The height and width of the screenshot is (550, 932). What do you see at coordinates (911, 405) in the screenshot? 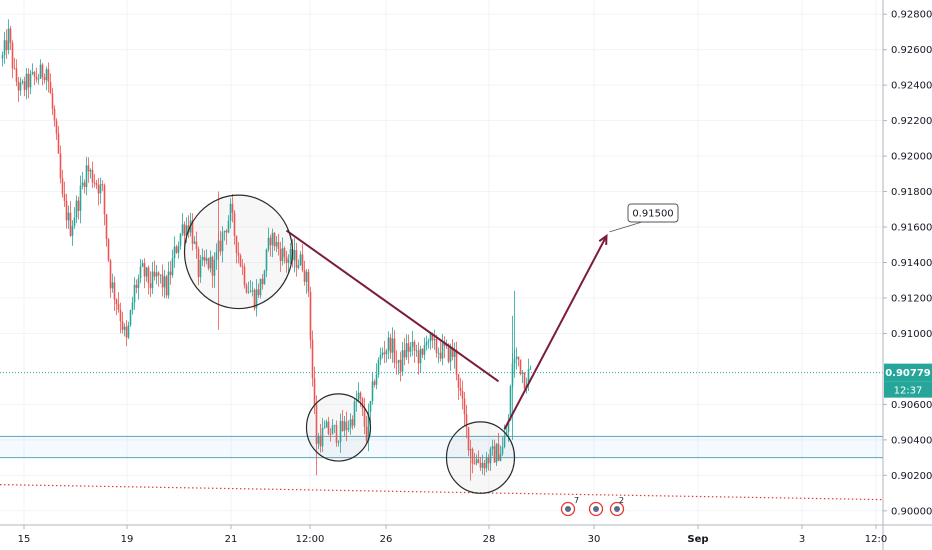
I see `y-tick-label: 0.90600` at bounding box center [911, 405].